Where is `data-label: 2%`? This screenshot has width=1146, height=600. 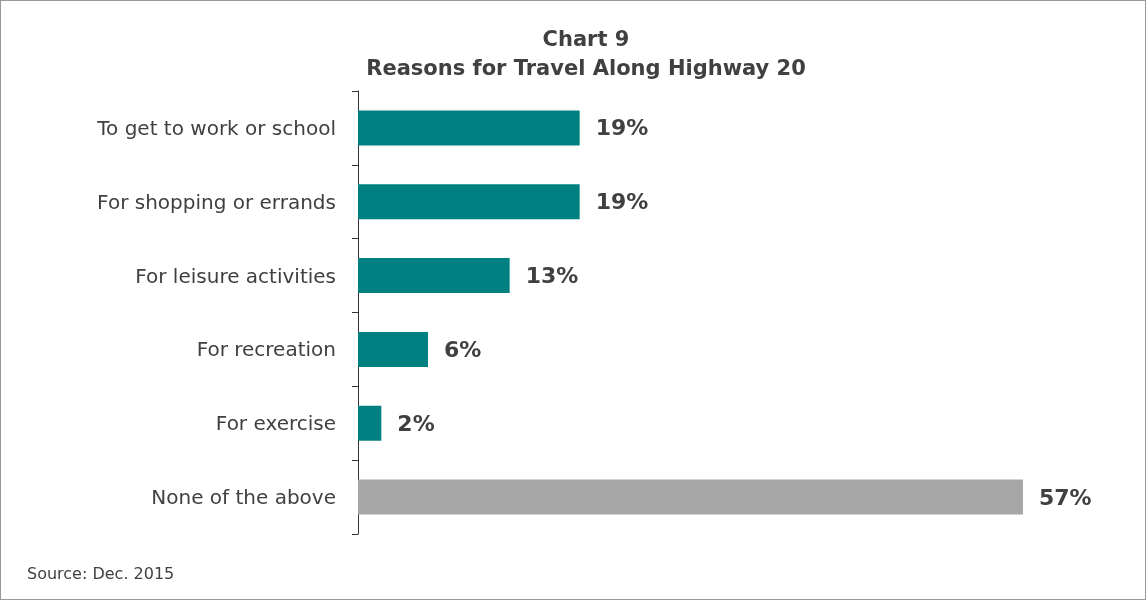 data-label: 2% is located at coordinates (416, 423).